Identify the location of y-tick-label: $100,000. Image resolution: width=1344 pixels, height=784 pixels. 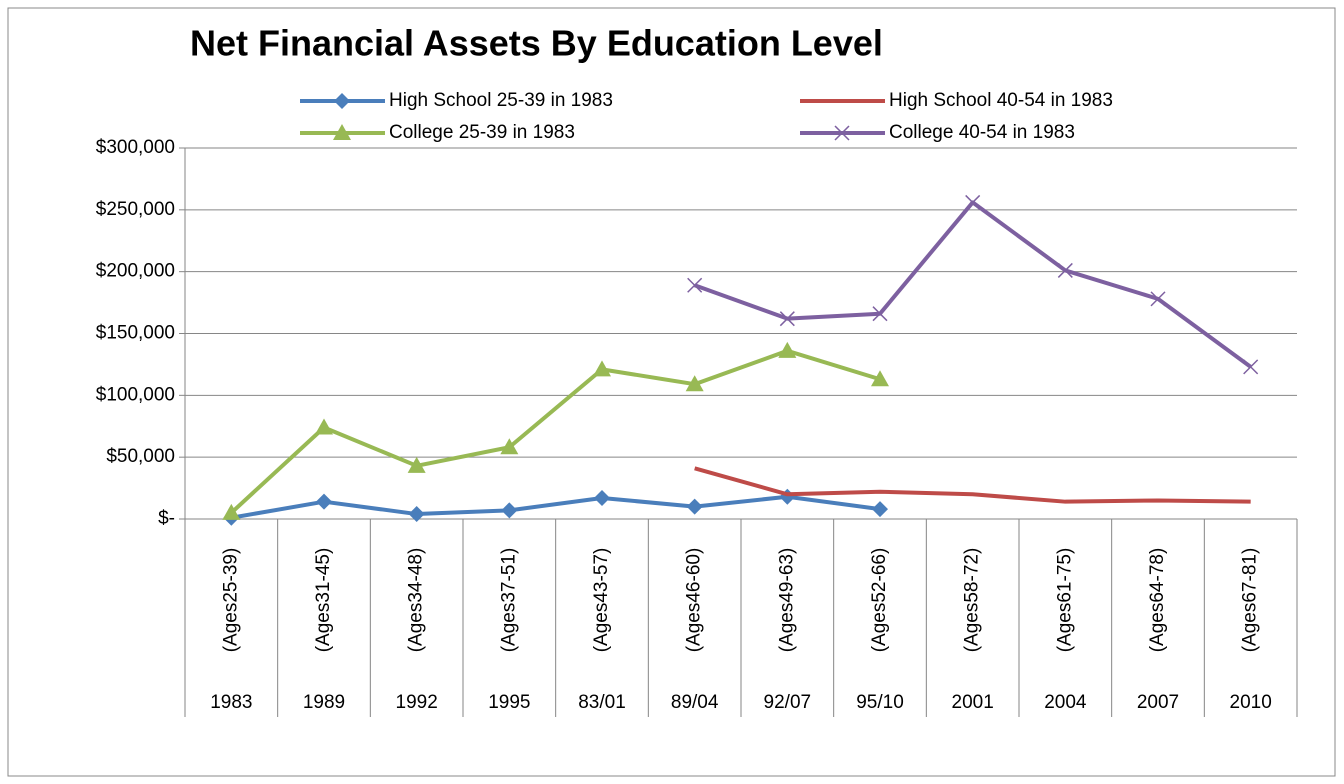
(135, 394).